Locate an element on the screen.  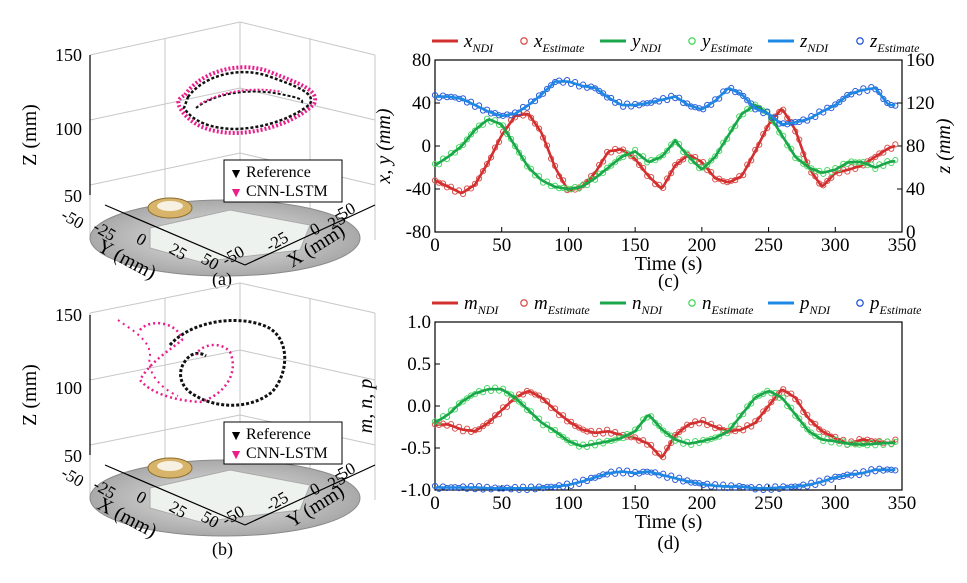
z-tick-a-150: 150 is located at coordinates (68, 55).